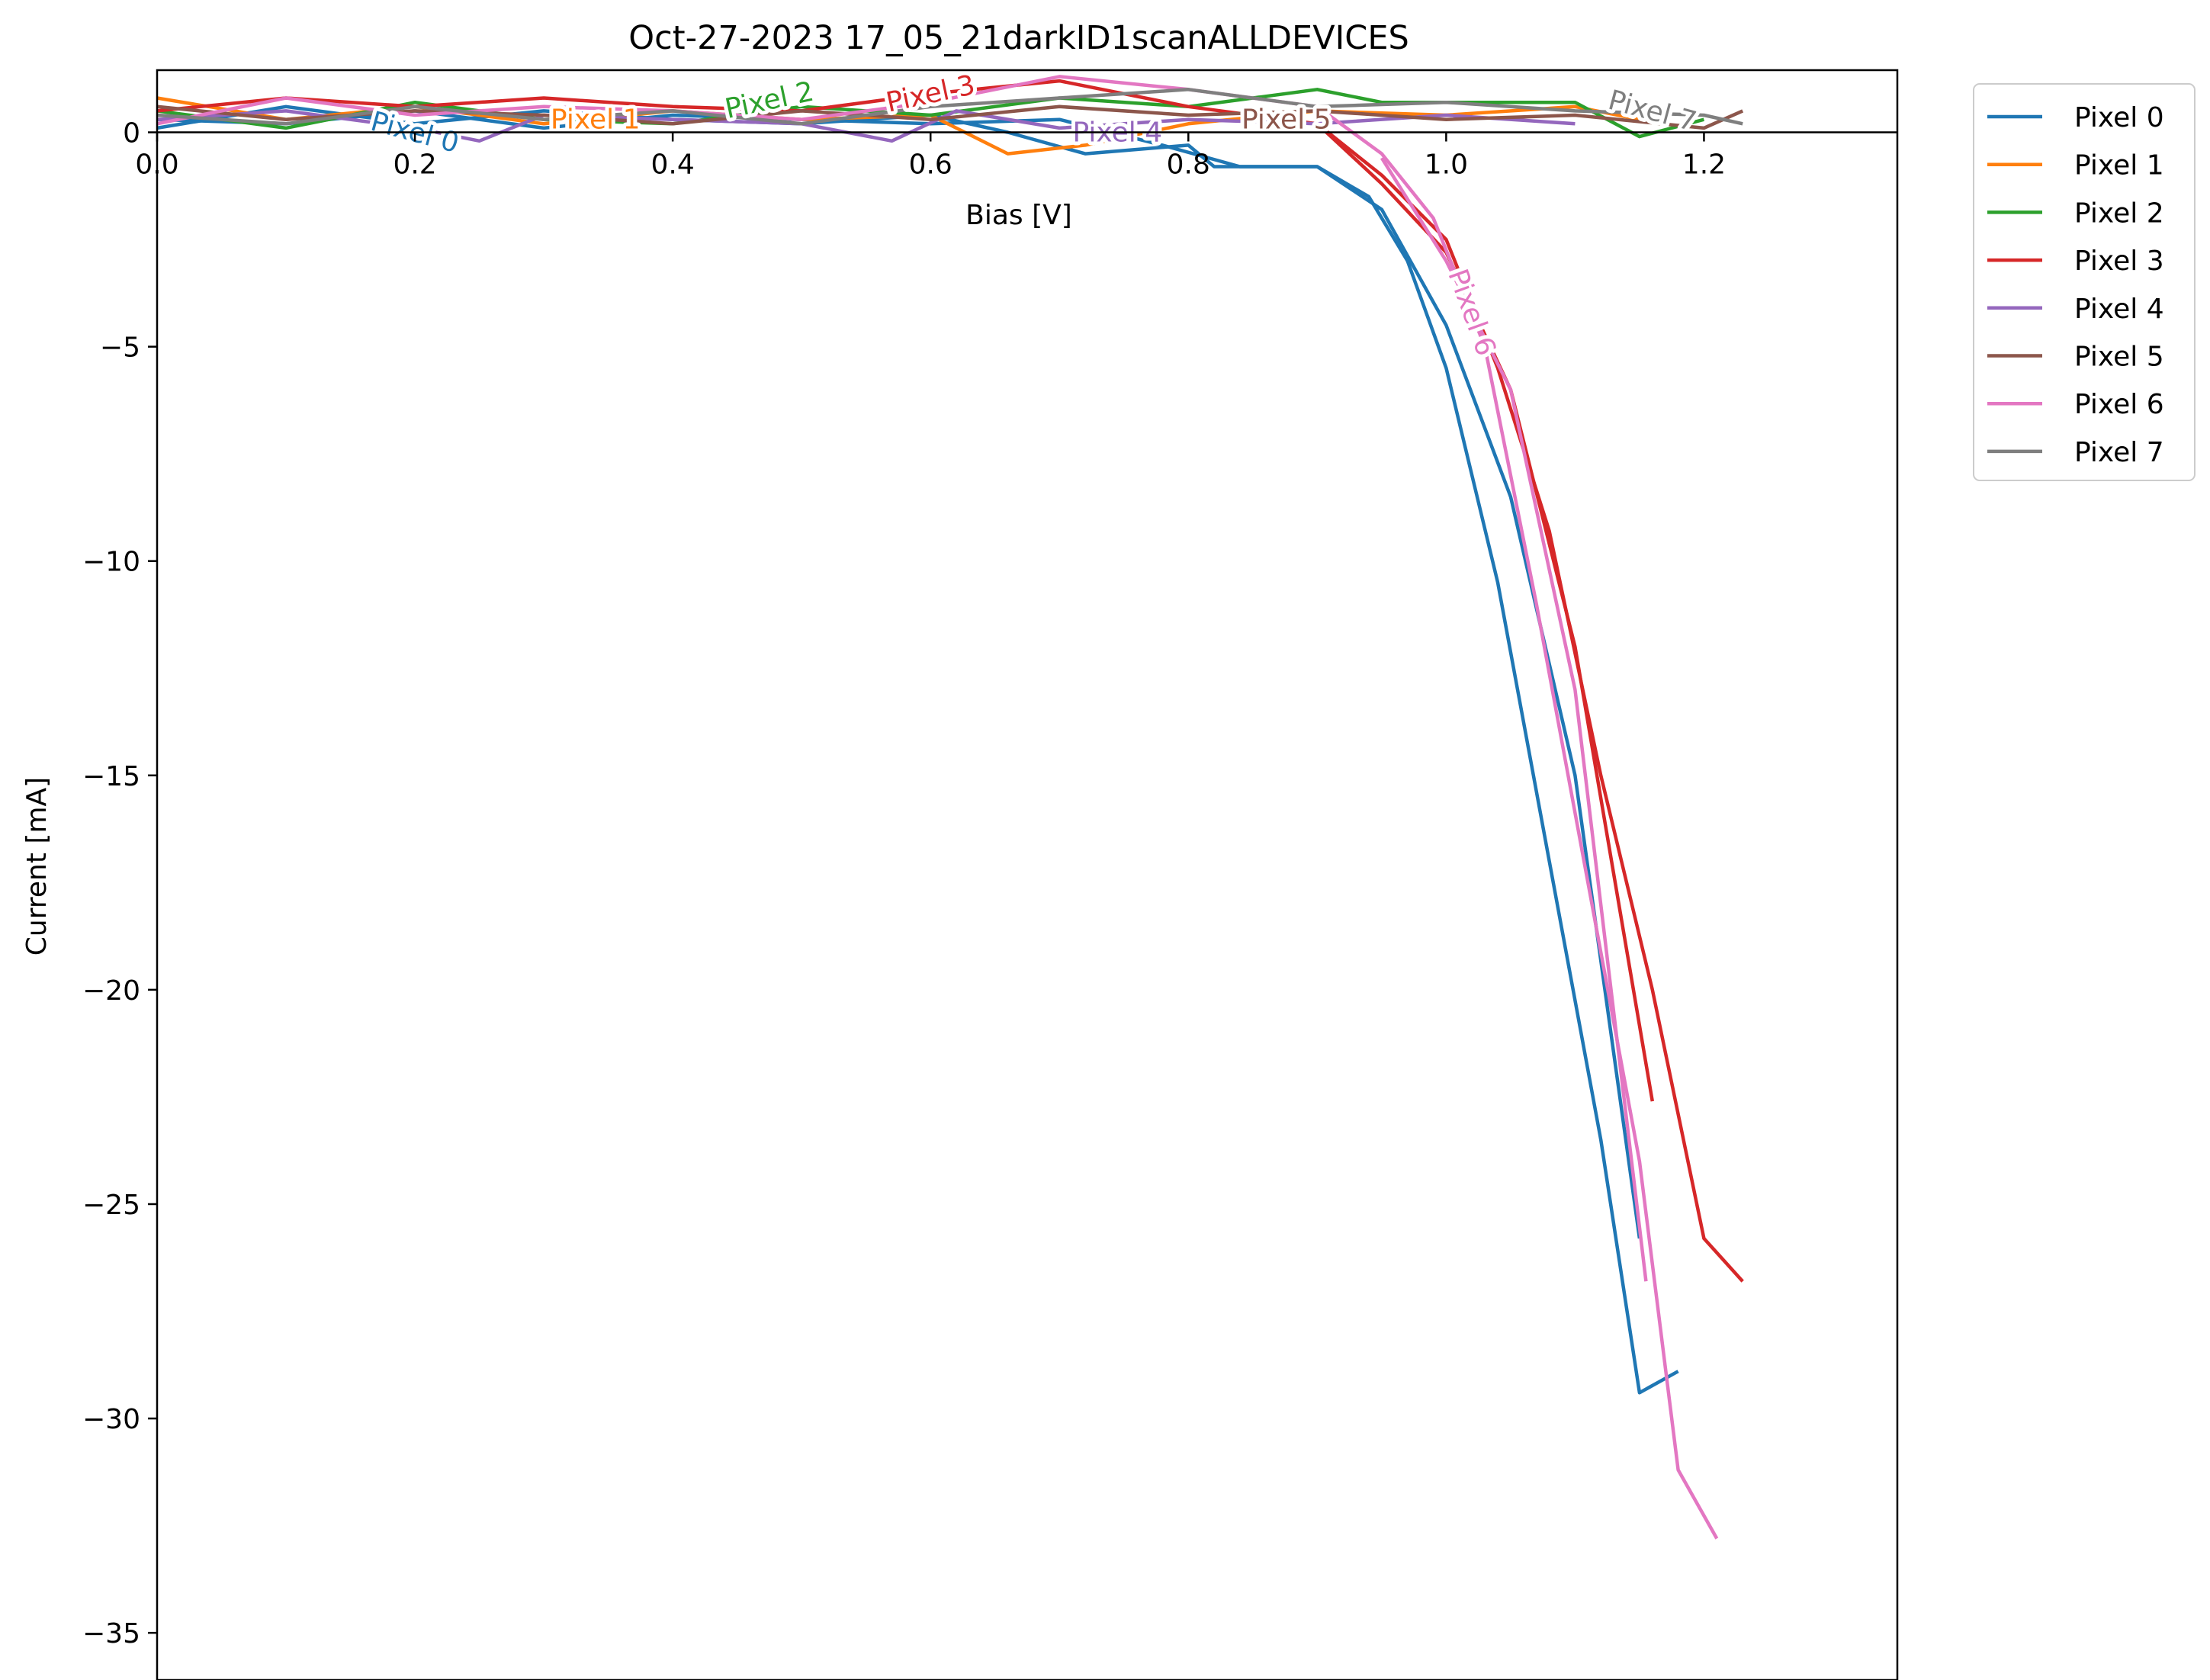 This screenshot has height=1680, width=2210. I want to click on y-tick-label: −25, so click(111, 1205).